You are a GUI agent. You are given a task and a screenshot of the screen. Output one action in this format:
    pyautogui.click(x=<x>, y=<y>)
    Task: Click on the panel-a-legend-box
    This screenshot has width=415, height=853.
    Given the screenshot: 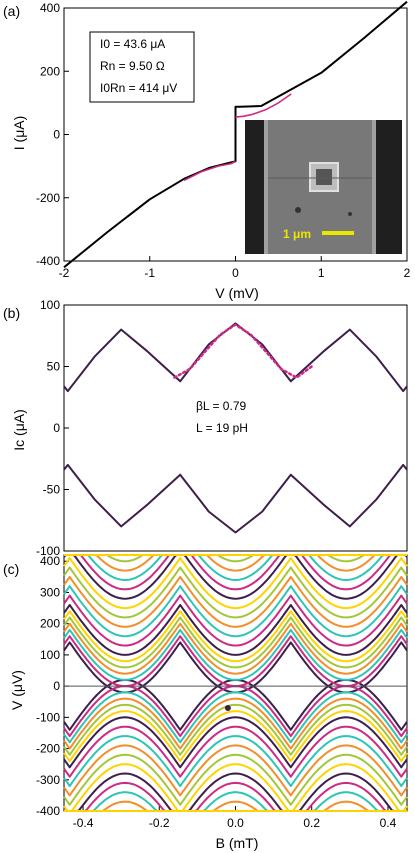 What is the action you would take?
    pyautogui.click(x=142, y=67)
    